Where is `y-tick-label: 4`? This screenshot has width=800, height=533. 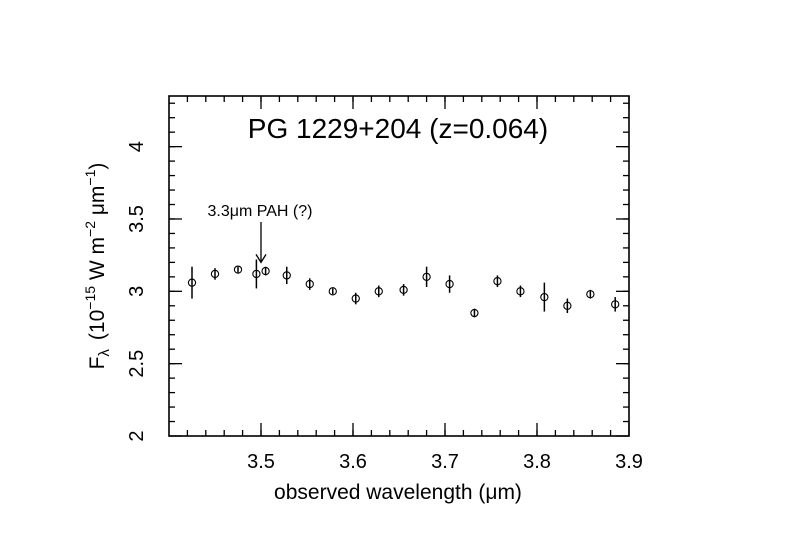 y-tick-label: 4 is located at coordinates (137, 146).